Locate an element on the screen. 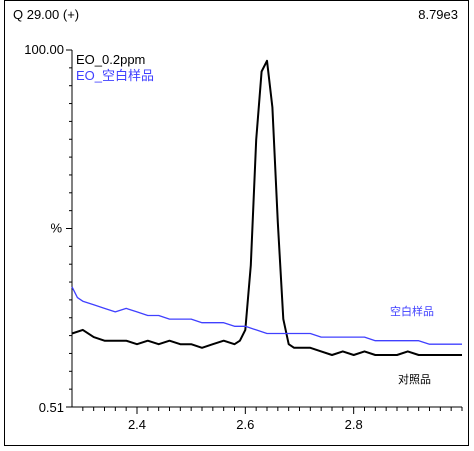 This screenshot has height=451, width=474. legend-entry-sample: EO_0.2ppm is located at coordinates (110, 59).